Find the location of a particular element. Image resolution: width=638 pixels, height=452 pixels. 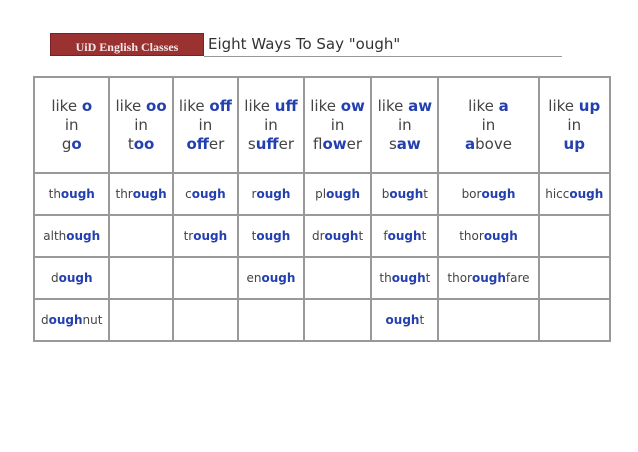

word-hi: up is located at coordinates (574, 143).